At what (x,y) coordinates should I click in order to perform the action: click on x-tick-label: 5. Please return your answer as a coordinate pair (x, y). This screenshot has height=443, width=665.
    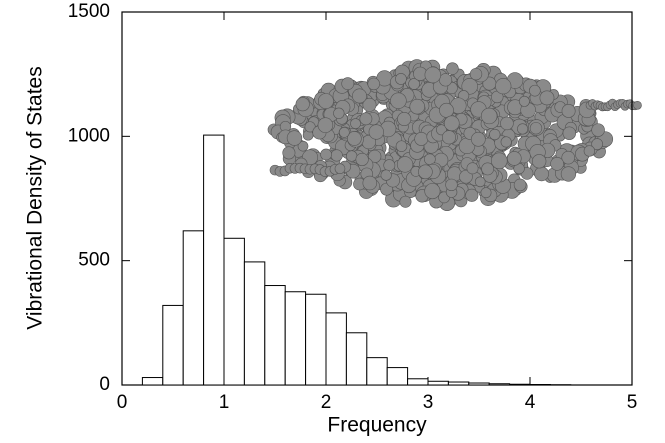
    Looking at the image, I should click on (632, 402).